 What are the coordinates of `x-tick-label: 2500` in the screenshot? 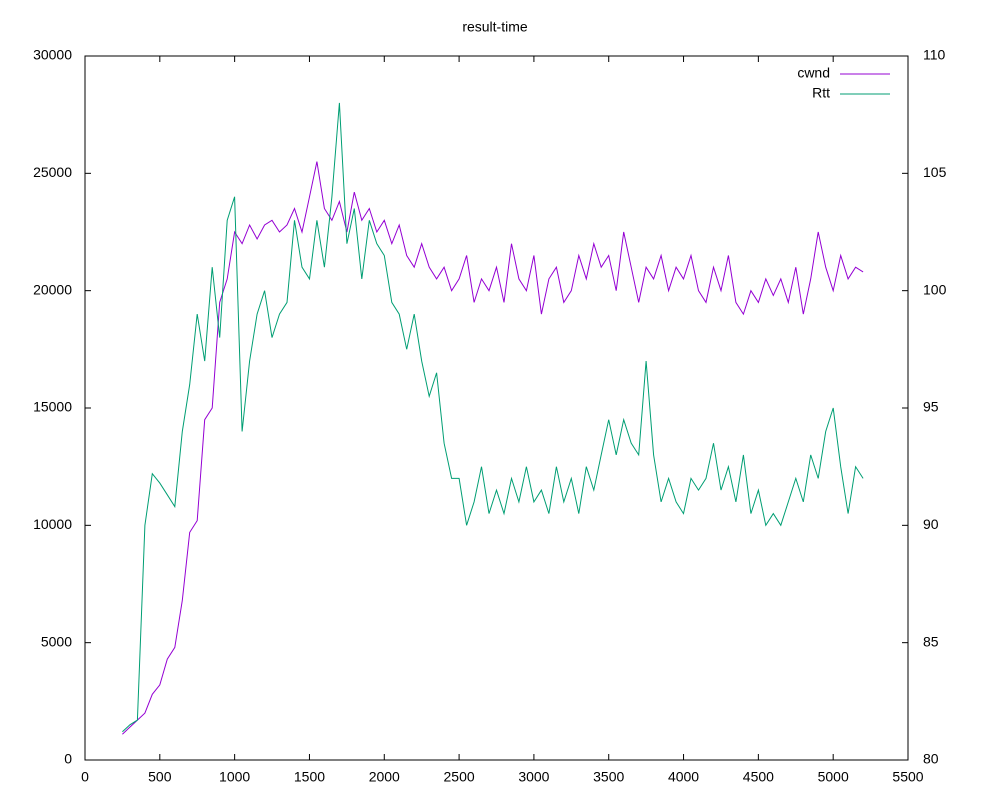 It's located at (459, 777).